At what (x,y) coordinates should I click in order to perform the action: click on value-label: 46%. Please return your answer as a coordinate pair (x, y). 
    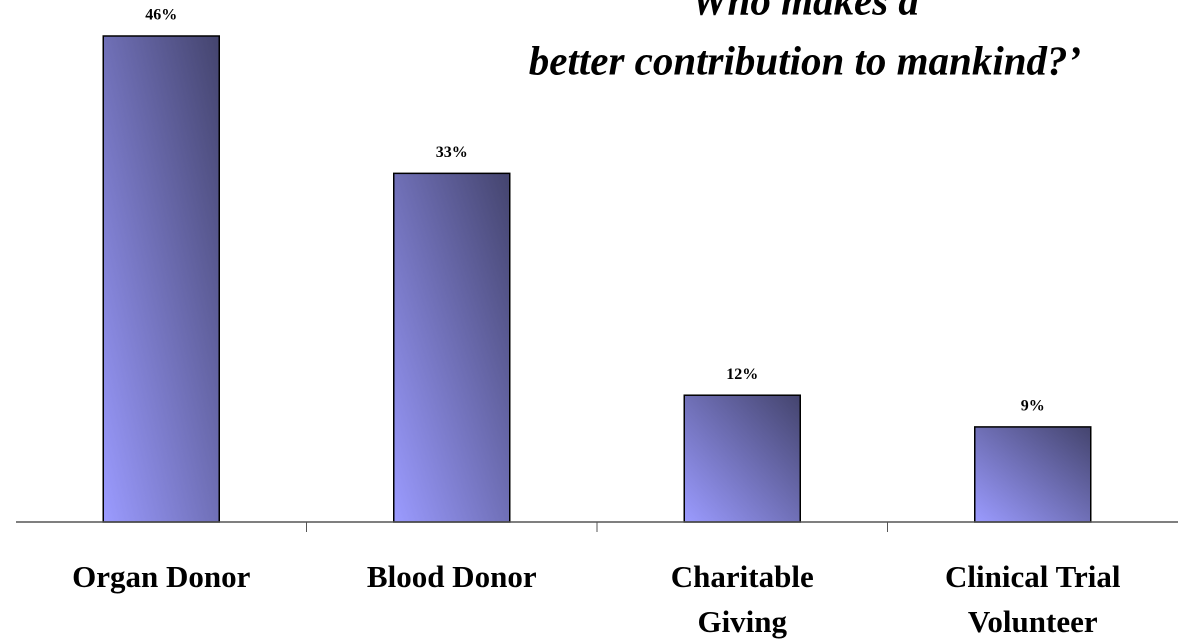
    Looking at the image, I should click on (161, 15).